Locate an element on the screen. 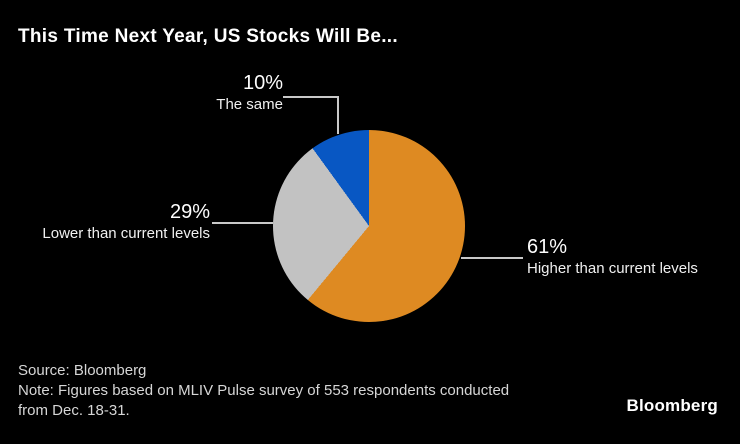  callout-same: 10% The same is located at coordinates (171, 93).